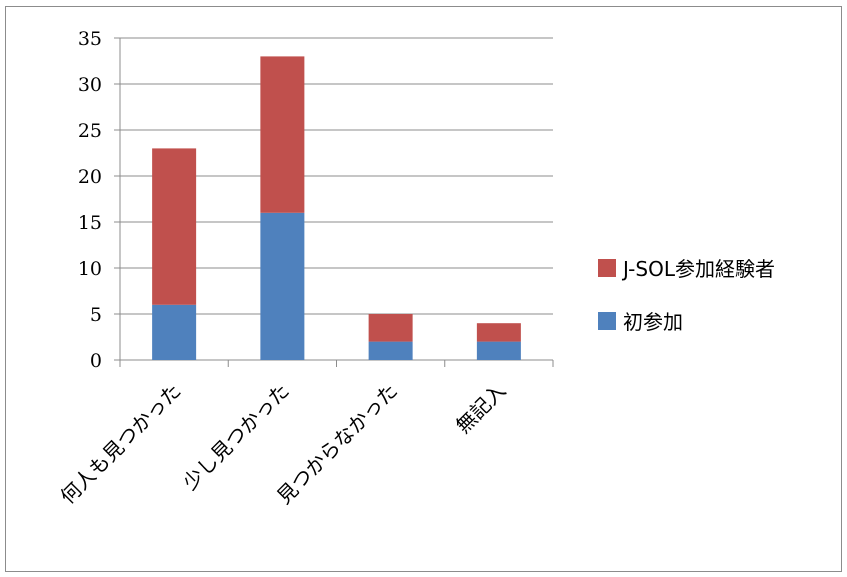 The width and height of the screenshot is (847, 577). I want to click on x-tick-label: 少し見つかった, so click(236, 437).